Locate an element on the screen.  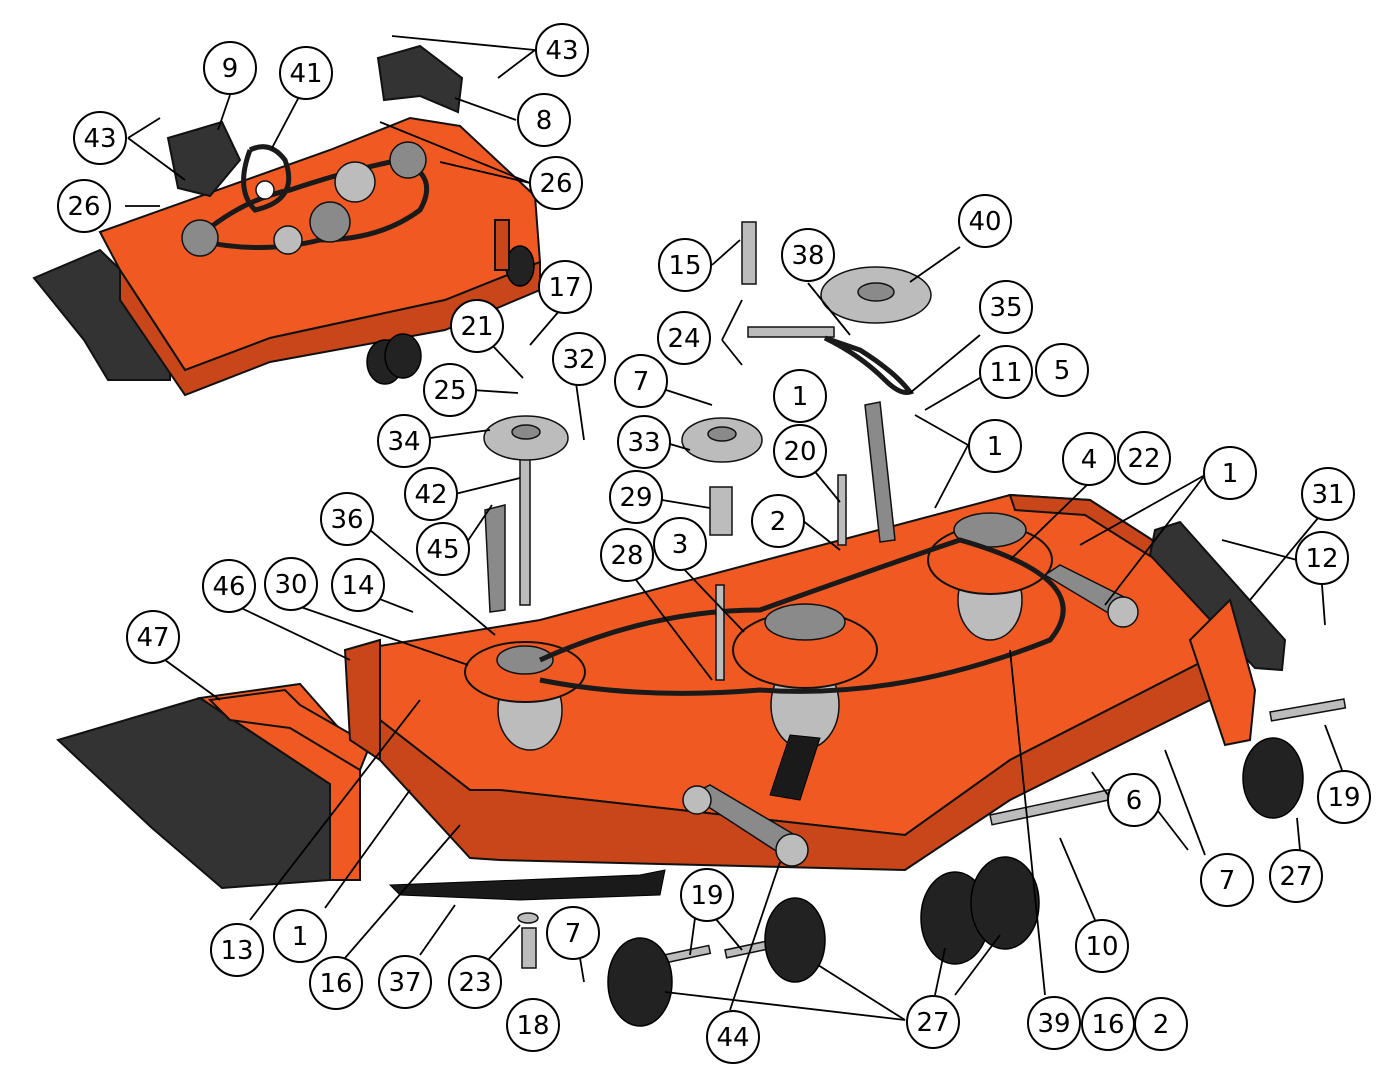
assembled-pulley-center is located at coordinates (355, 182).